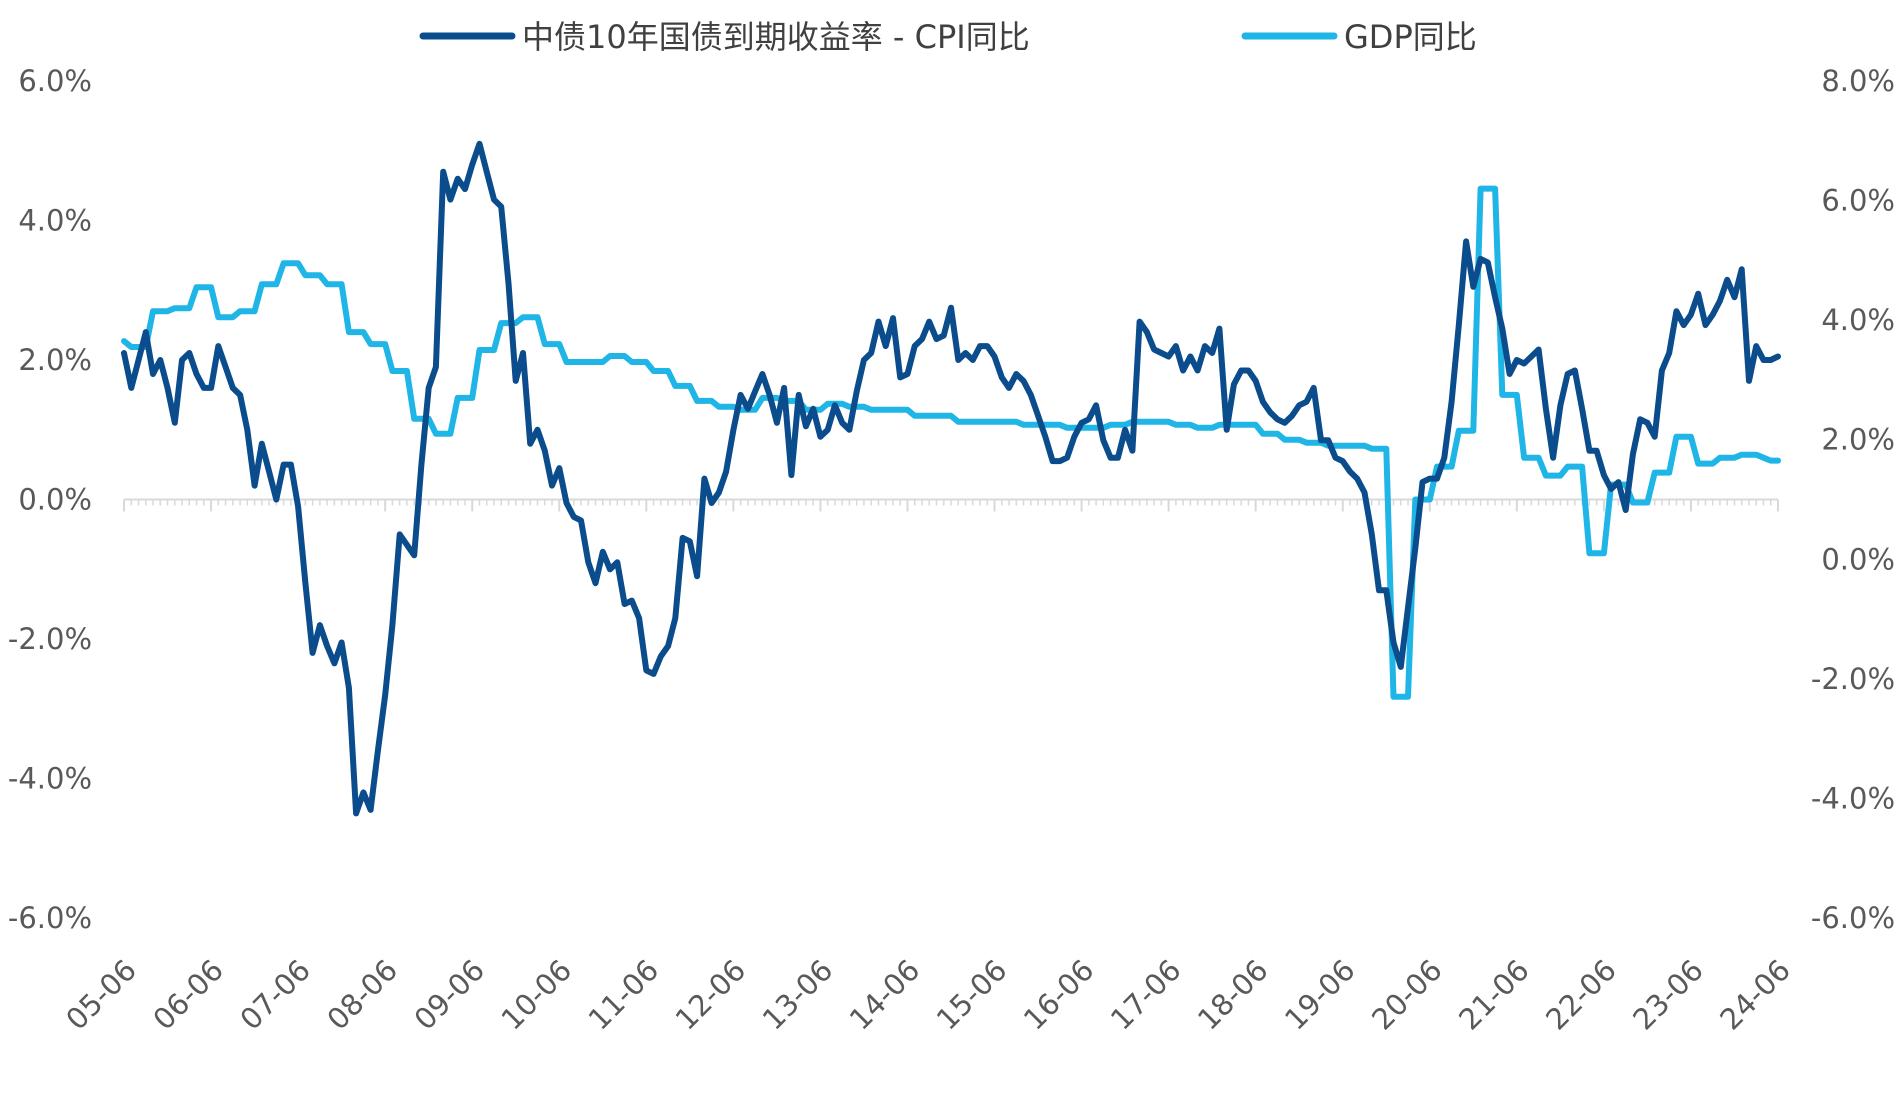 The width and height of the screenshot is (1903, 1110). I want to click on y-left-tick-label: 0.0%, so click(55, 500).